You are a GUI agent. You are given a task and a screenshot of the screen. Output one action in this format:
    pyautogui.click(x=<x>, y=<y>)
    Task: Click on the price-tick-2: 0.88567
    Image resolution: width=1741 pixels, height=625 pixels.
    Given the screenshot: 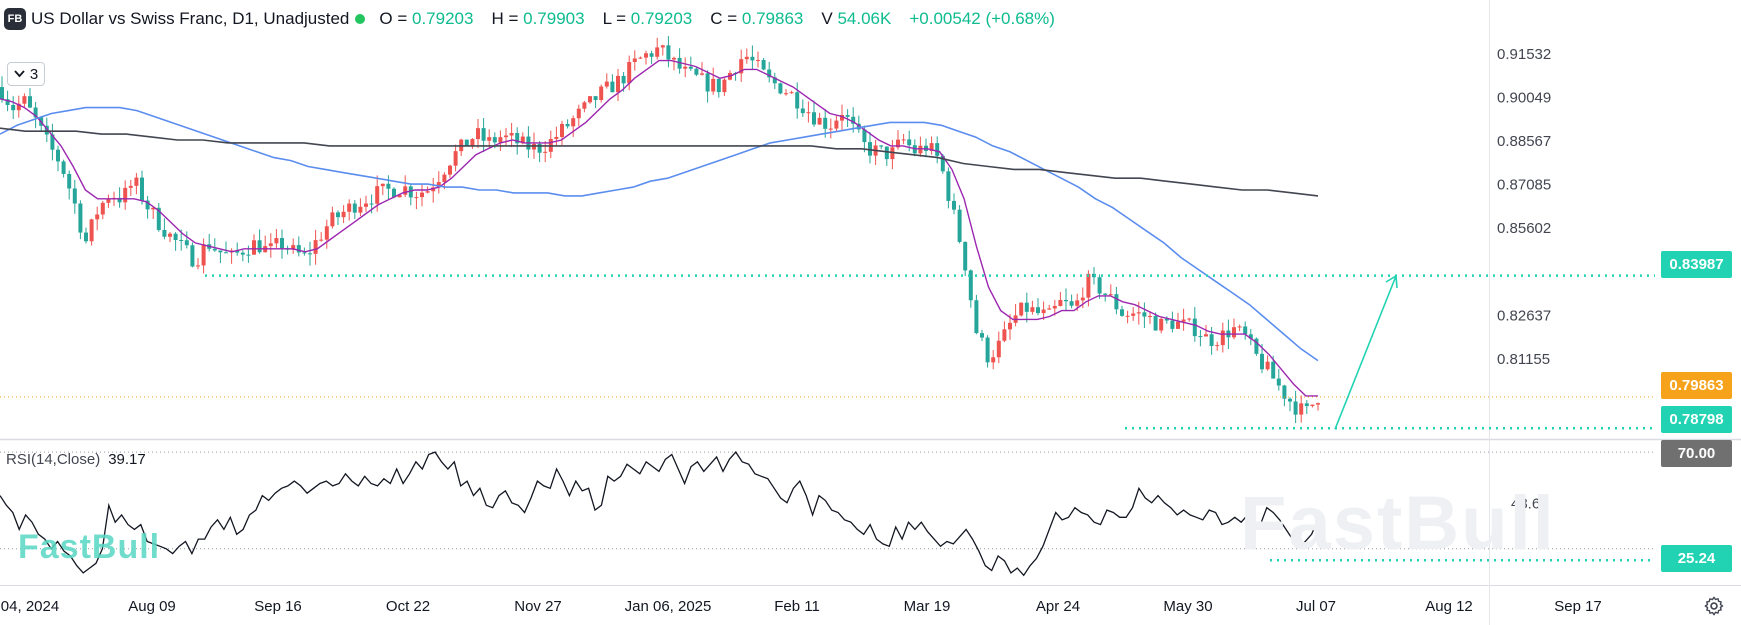 What is the action you would take?
    pyautogui.click(x=1524, y=141)
    